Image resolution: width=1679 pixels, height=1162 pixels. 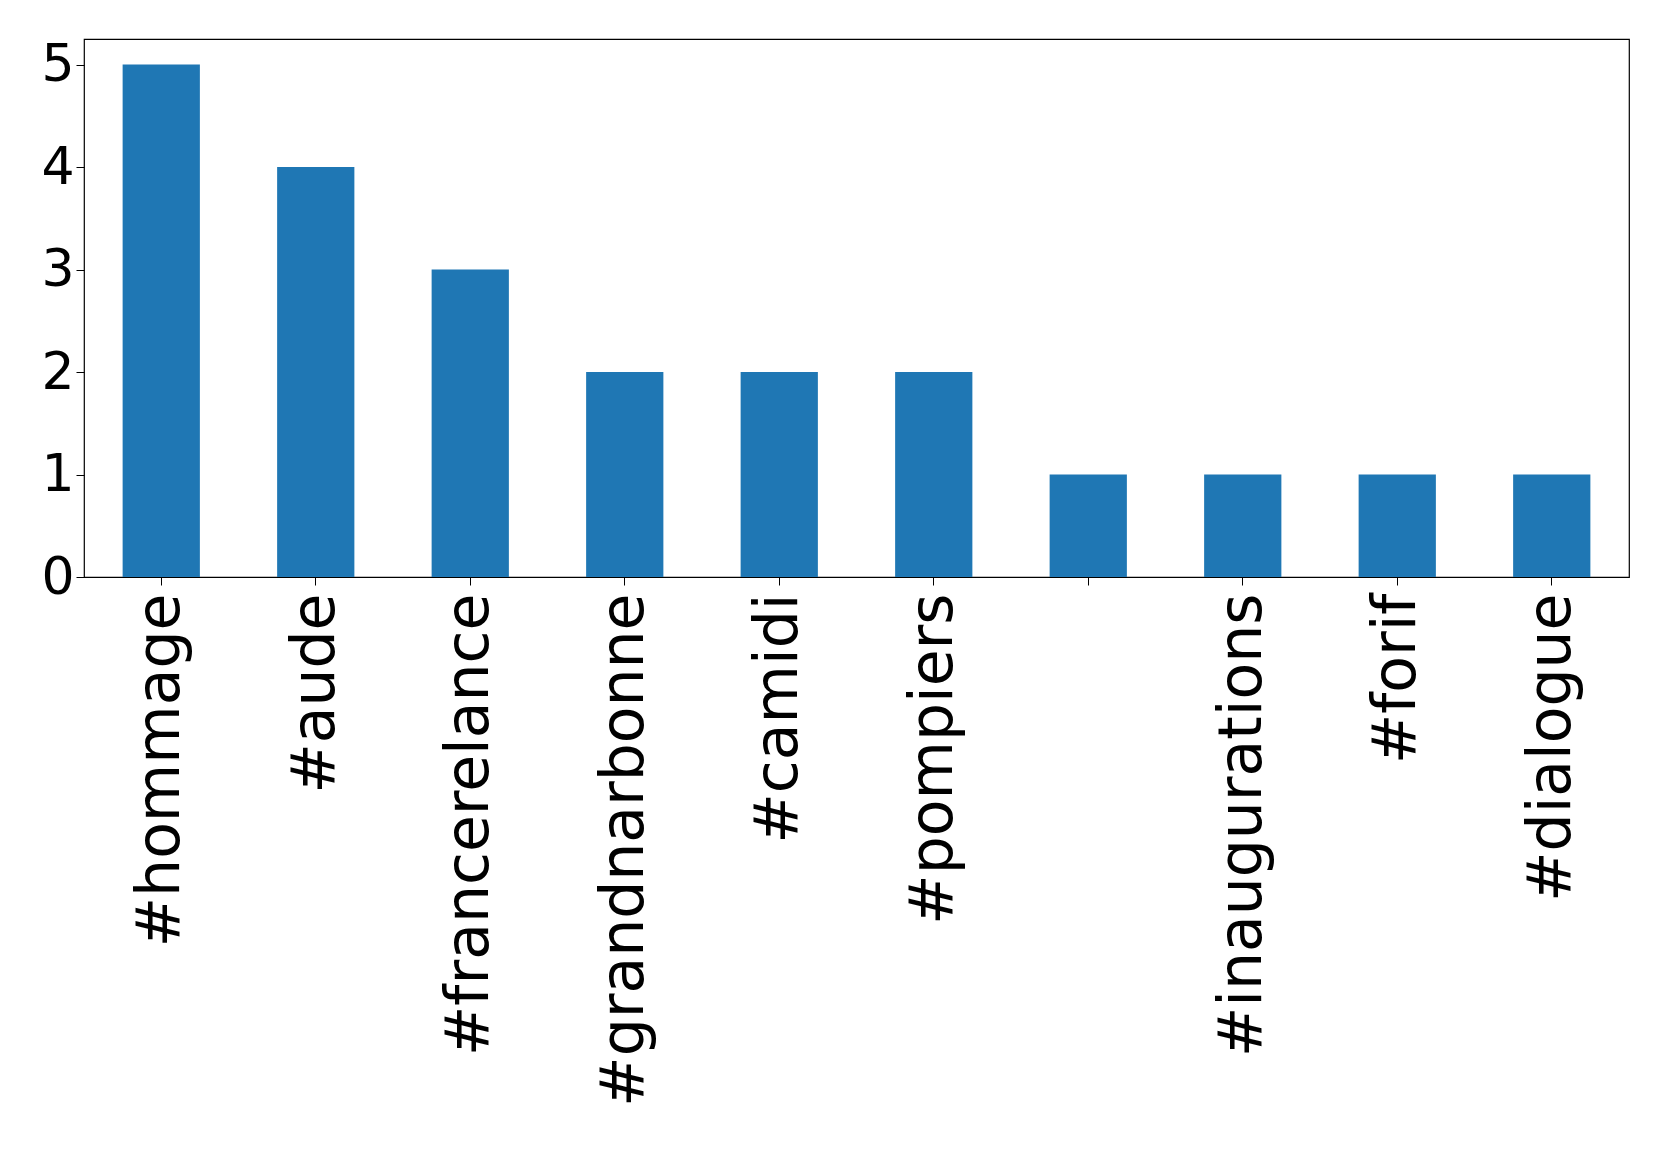 What do you see at coordinates (1239, 825) in the screenshot?
I see `x-tick-label: #inaugurations` at bounding box center [1239, 825].